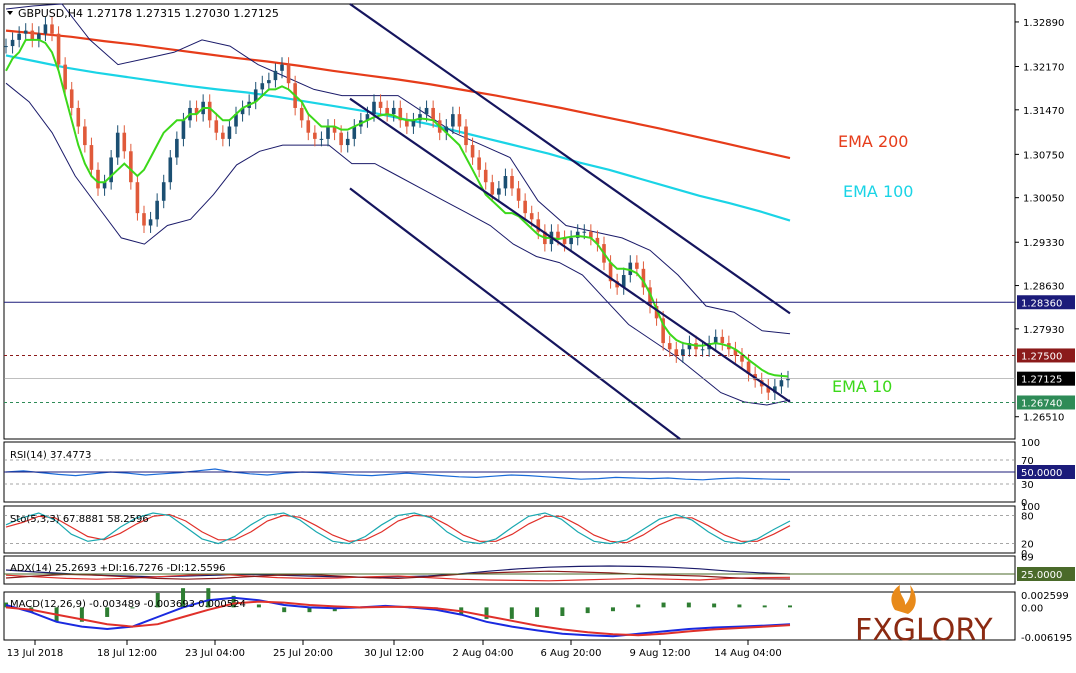 This screenshot has width=1076, height=673. I want to click on rsi-label: RSI(14) 37.4773, so click(50, 455).